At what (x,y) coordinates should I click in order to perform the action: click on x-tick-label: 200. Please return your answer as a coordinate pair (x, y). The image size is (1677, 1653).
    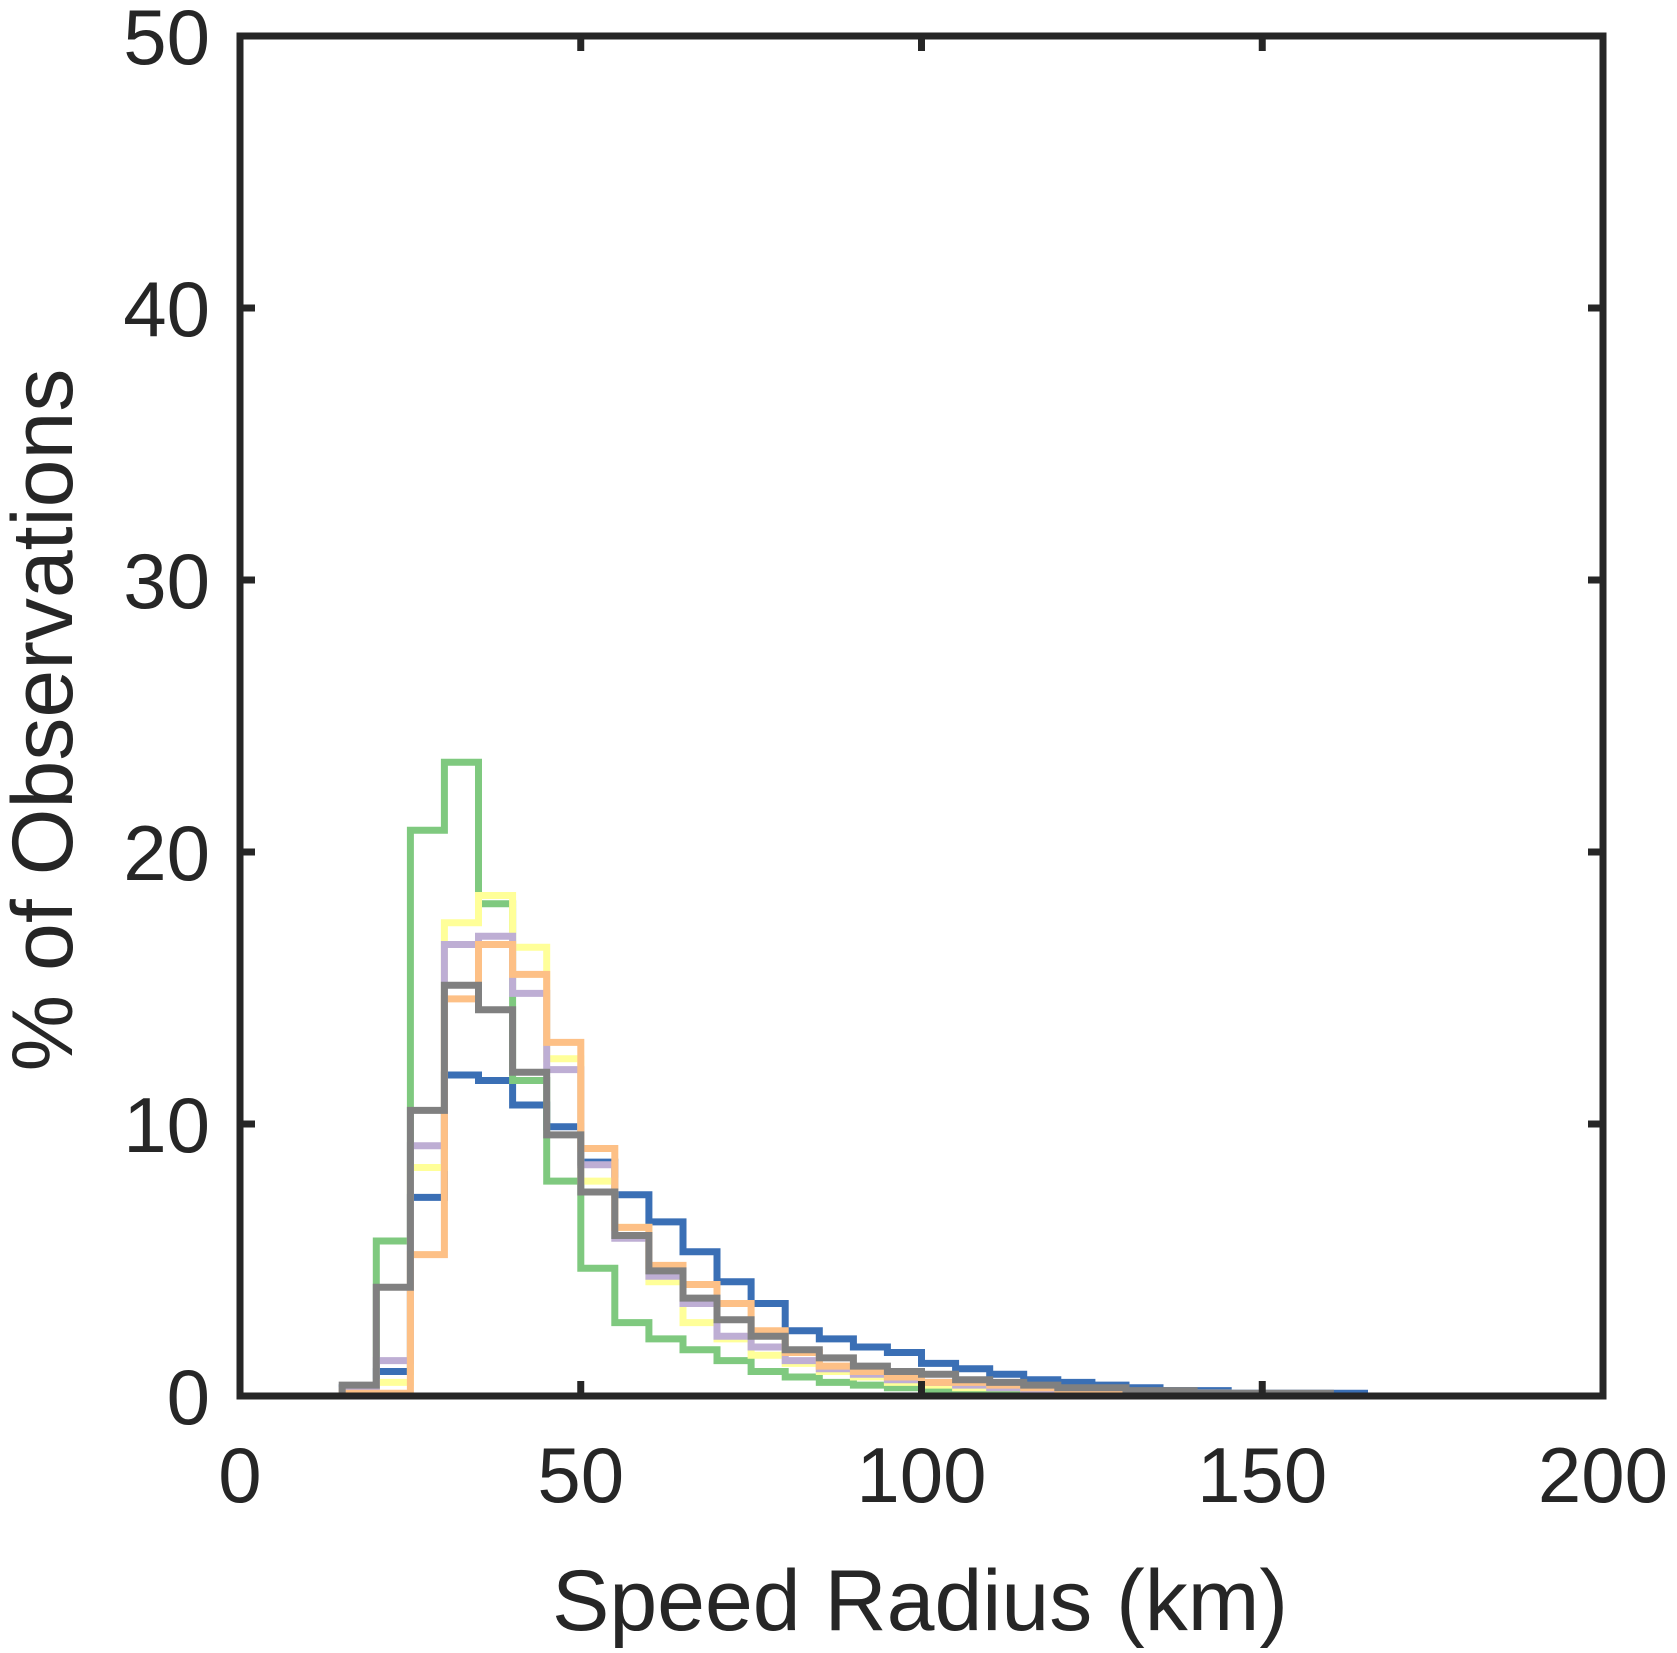
    Looking at the image, I should click on (1603, 1475).